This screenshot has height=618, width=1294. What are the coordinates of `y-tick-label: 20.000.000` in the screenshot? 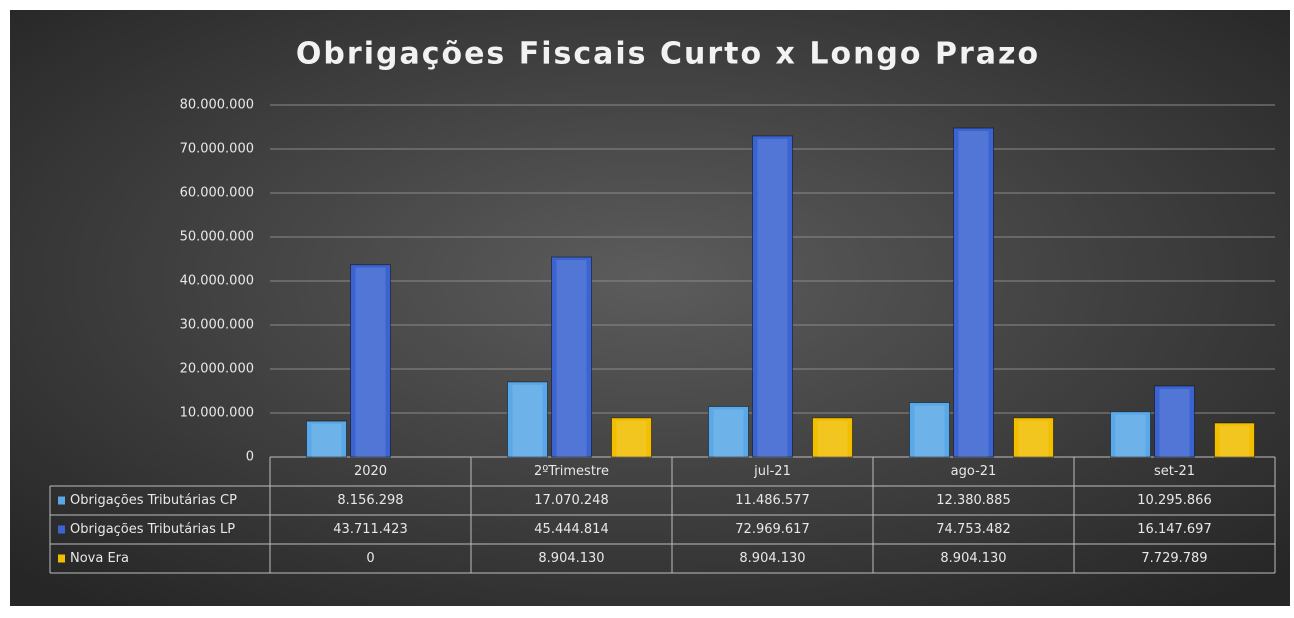 It's located at (217, 369).